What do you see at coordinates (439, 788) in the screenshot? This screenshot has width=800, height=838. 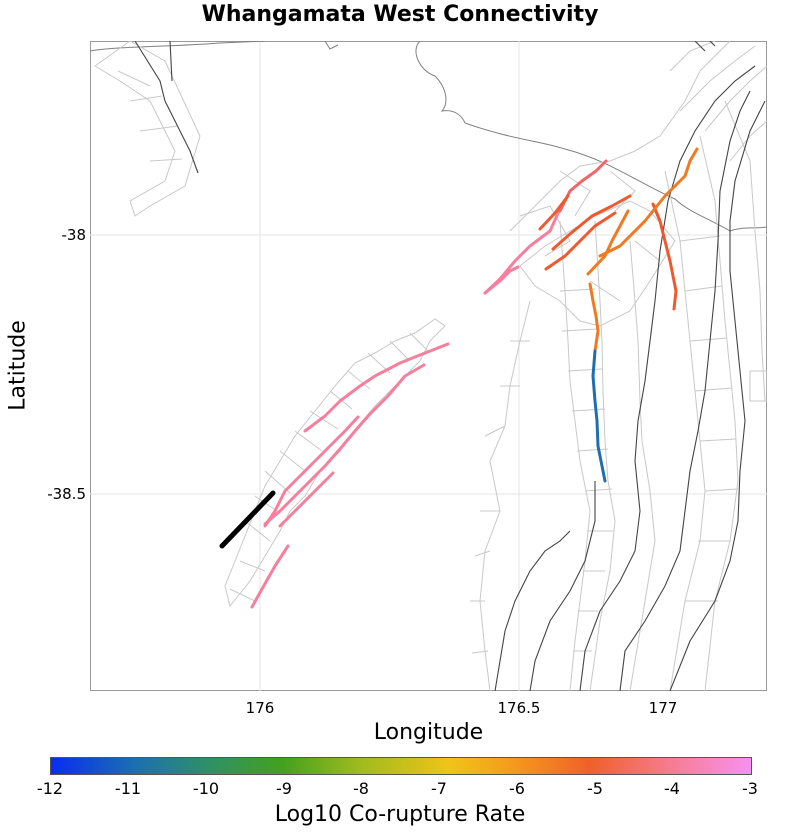 I see `colorbar-tick: -7` at bounding box center [439, 788].